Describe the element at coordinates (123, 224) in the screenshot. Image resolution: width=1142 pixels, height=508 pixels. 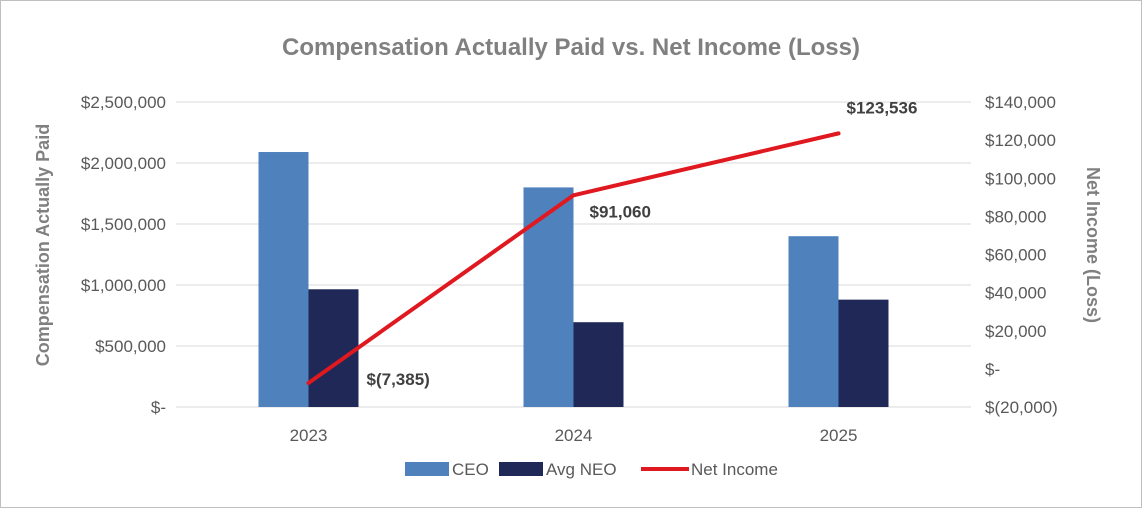
I see `y-tick-label: $1,500,000` at that location.